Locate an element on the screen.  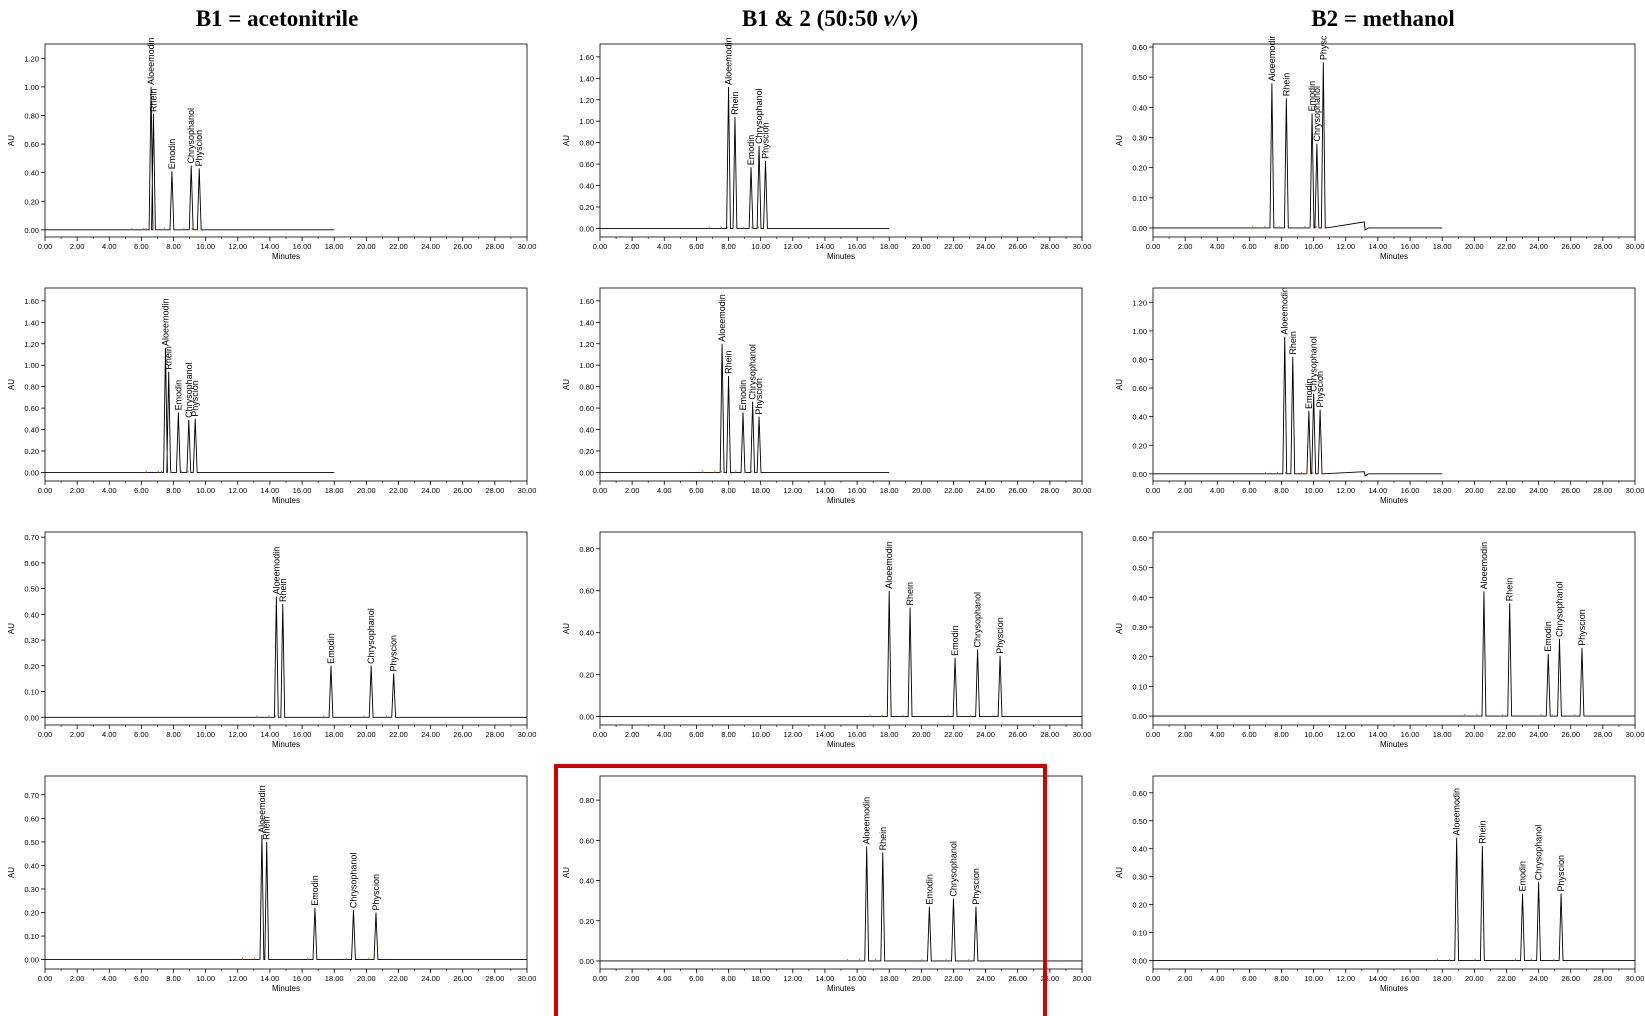
x-tick-label: 10.00 is located at coordinates (1313, 734).